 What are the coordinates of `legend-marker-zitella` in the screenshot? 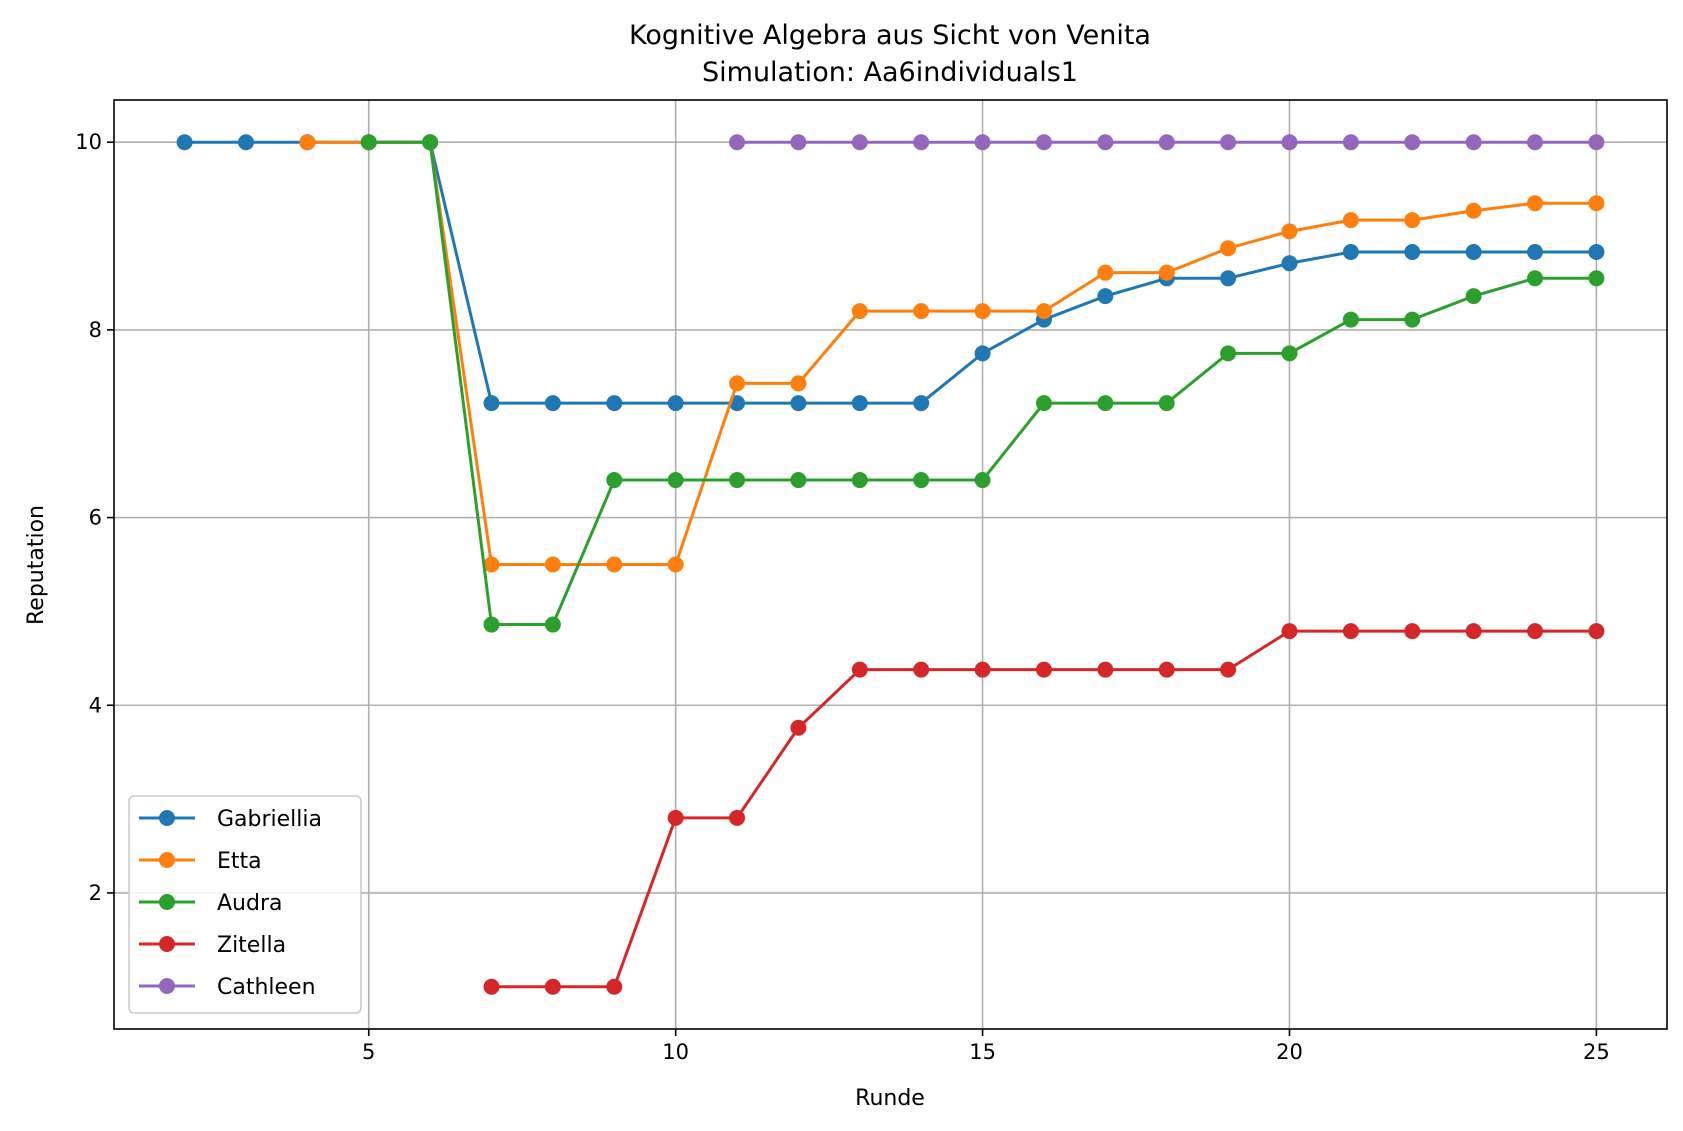 It's located at (167, 944).